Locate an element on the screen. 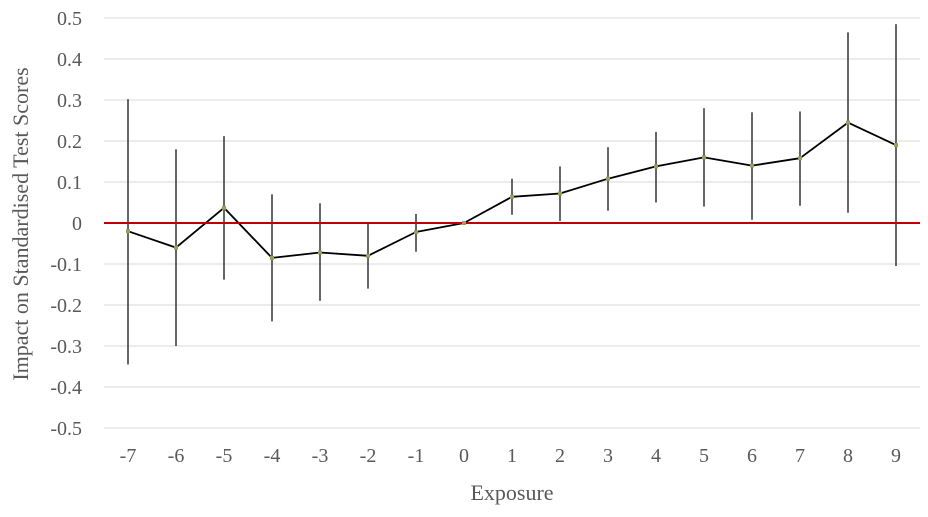  y-tick-label: 0.1 is located at coordinates (69, 183).